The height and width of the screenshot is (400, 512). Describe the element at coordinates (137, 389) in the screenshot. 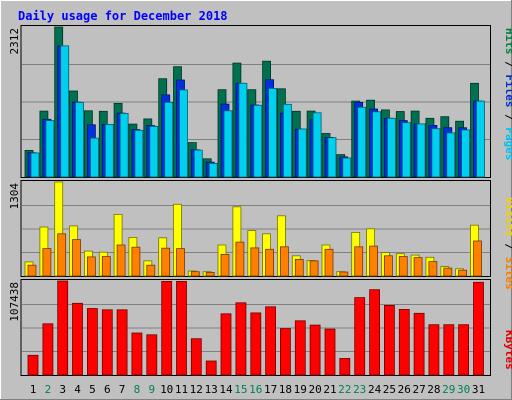

I see `x-tick-label: 8` at that location.